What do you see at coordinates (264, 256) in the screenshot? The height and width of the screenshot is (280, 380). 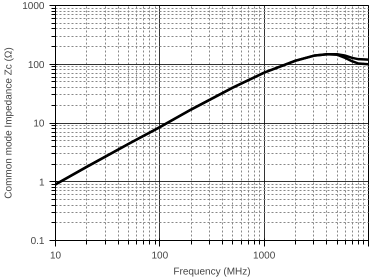 I see `x-tick-label: 1000` at bounding box center [264, 256].